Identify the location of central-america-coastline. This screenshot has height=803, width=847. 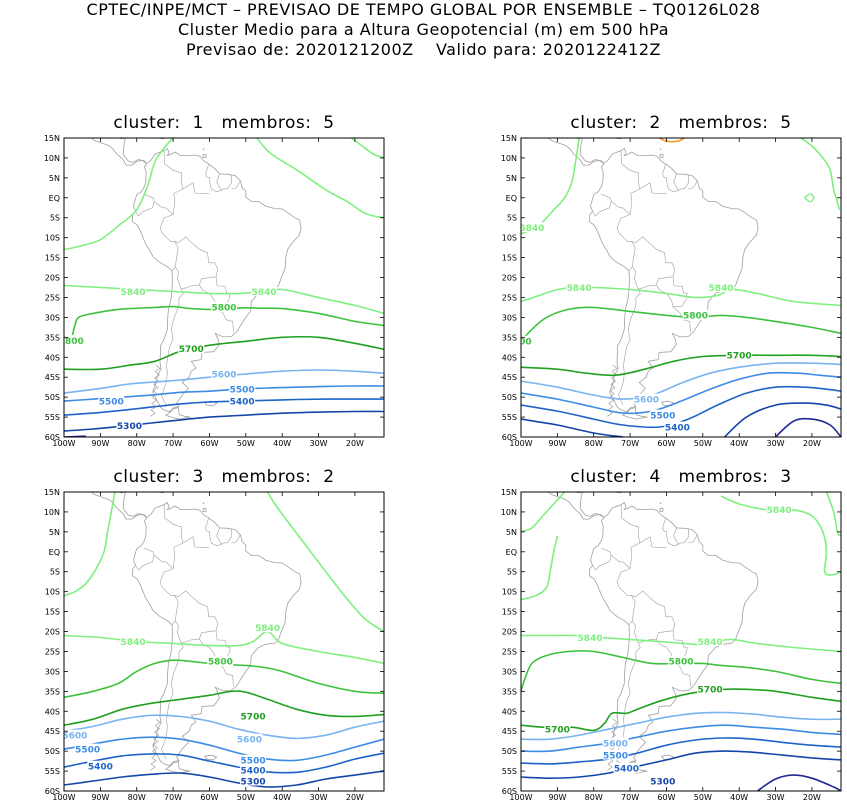
(591, 151).